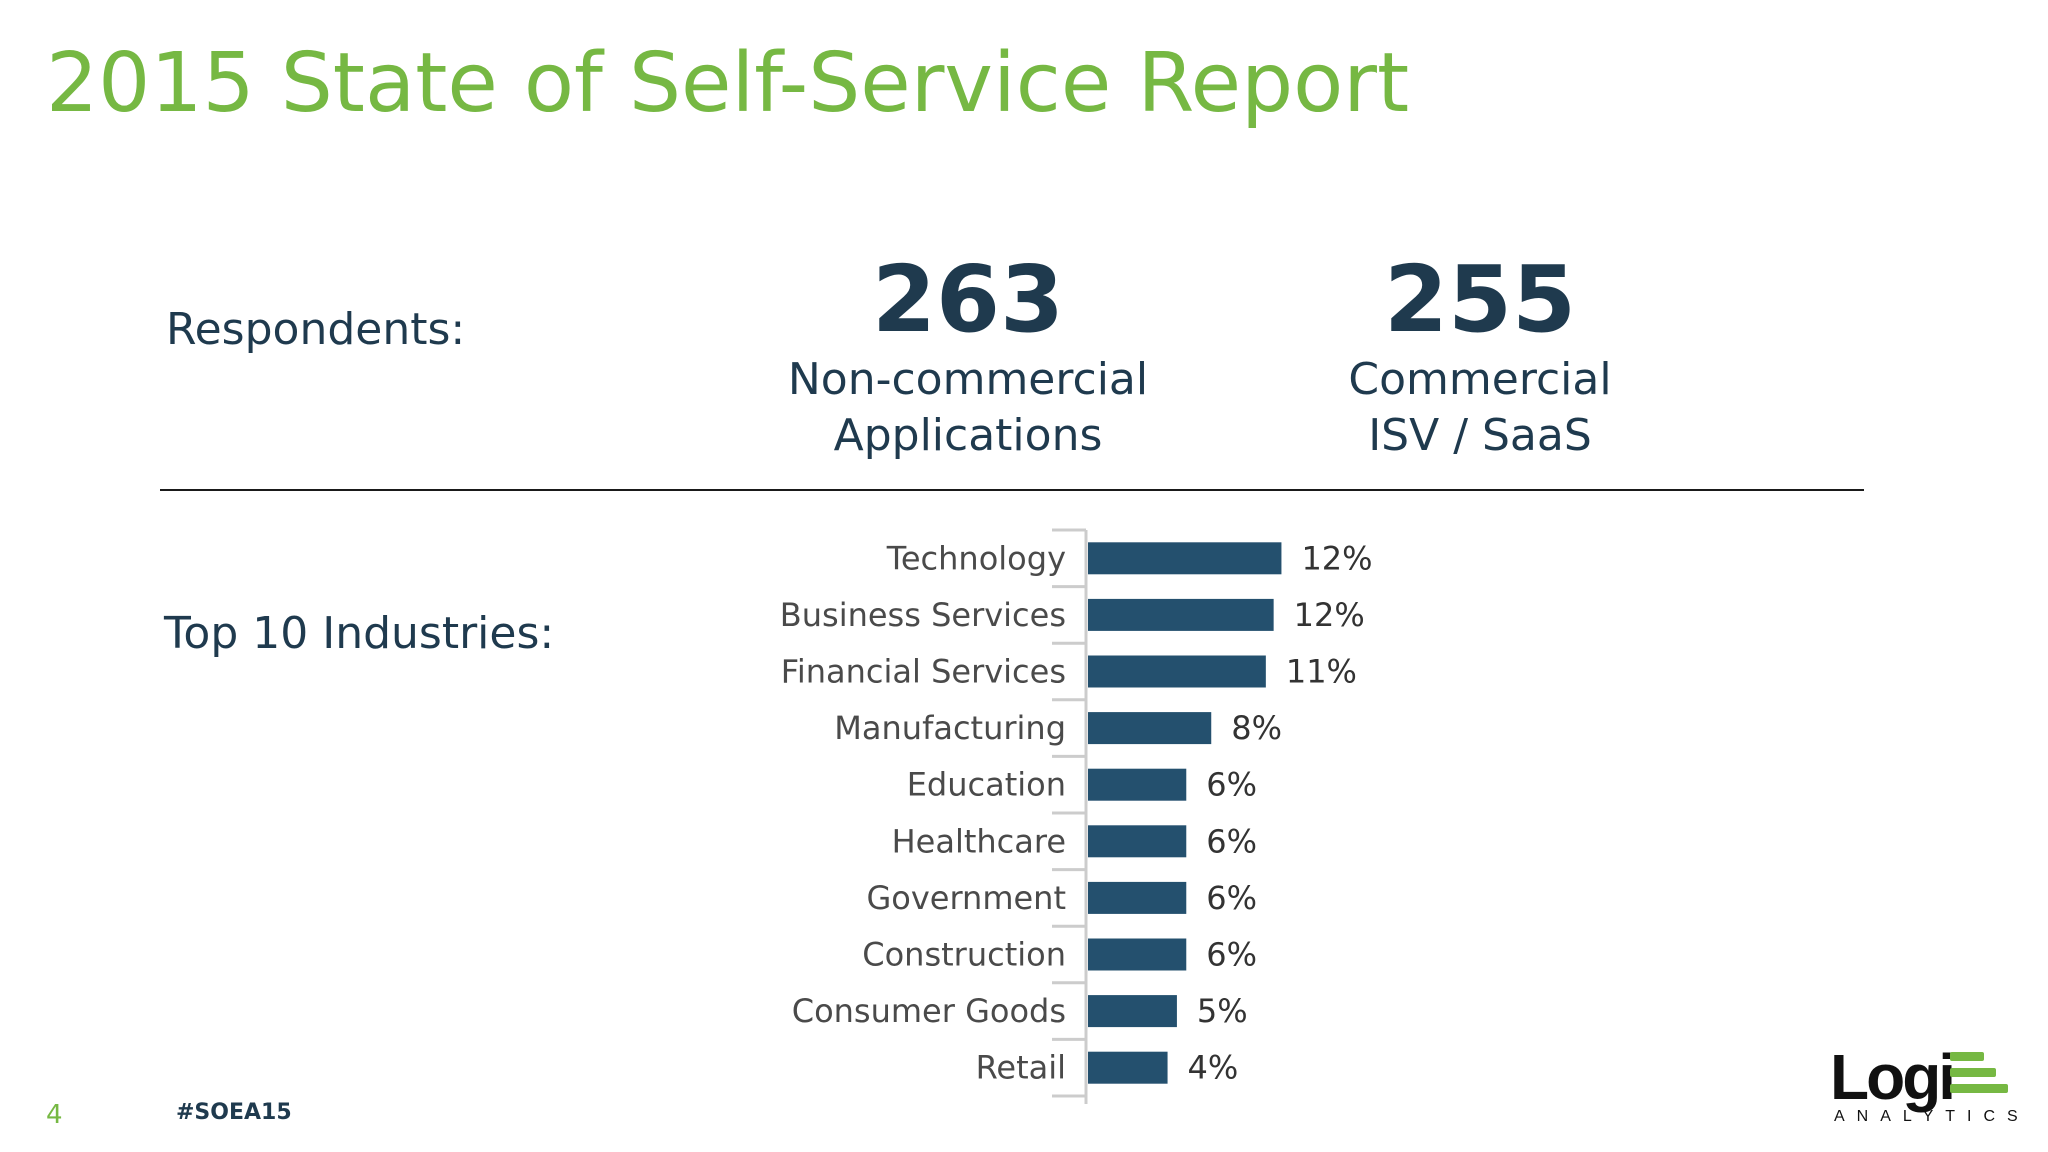 The image size is (2048, 1152). I want to click on stat-number: 255, so click(1480, 299).